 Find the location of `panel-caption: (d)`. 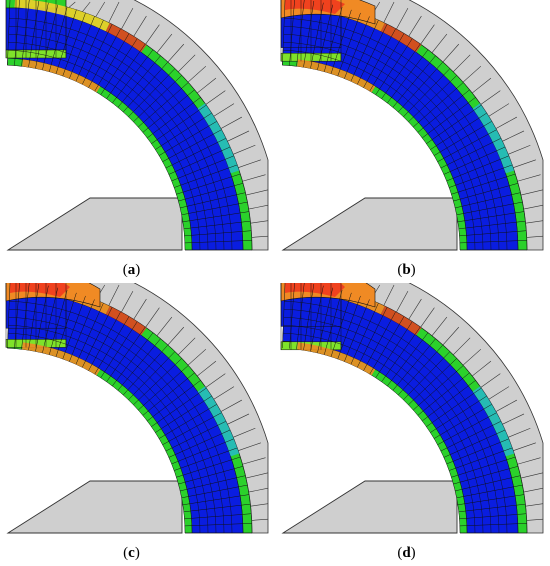

panel-caption: (d) is located at coordinates (406, 553).